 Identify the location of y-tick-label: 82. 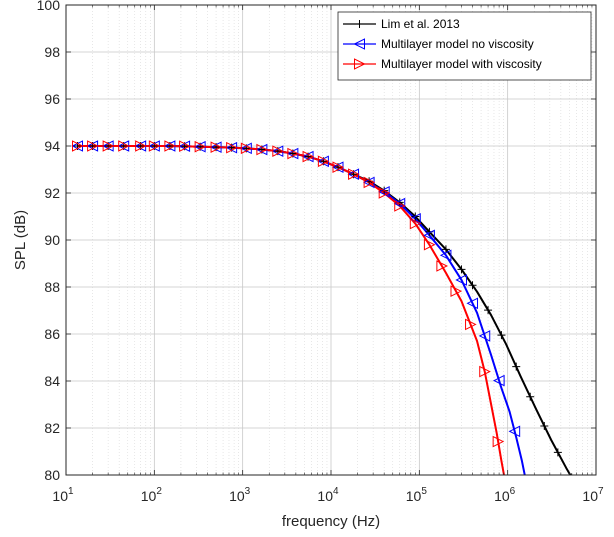
(52, 428).